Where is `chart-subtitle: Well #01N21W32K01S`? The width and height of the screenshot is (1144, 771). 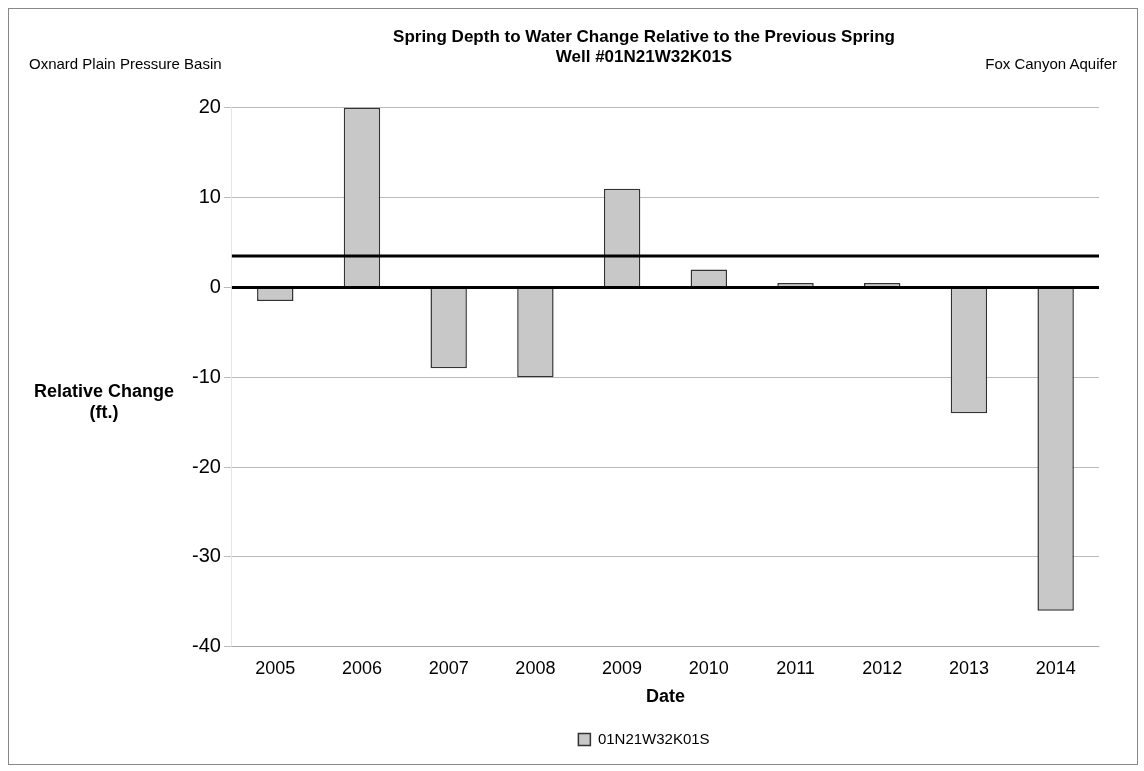
chart-subtitle: Well #01N21W32K01S is located at coordinates (644, 57).